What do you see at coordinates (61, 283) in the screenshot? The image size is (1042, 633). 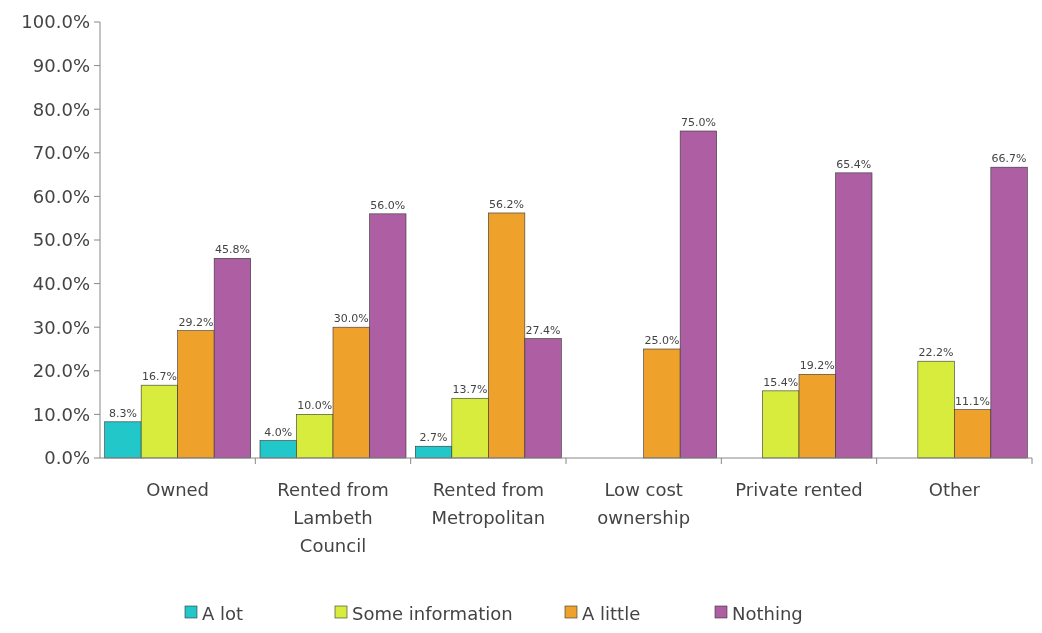 I see `y-tick-label: 40.0%` at bounding box center [61, 283].